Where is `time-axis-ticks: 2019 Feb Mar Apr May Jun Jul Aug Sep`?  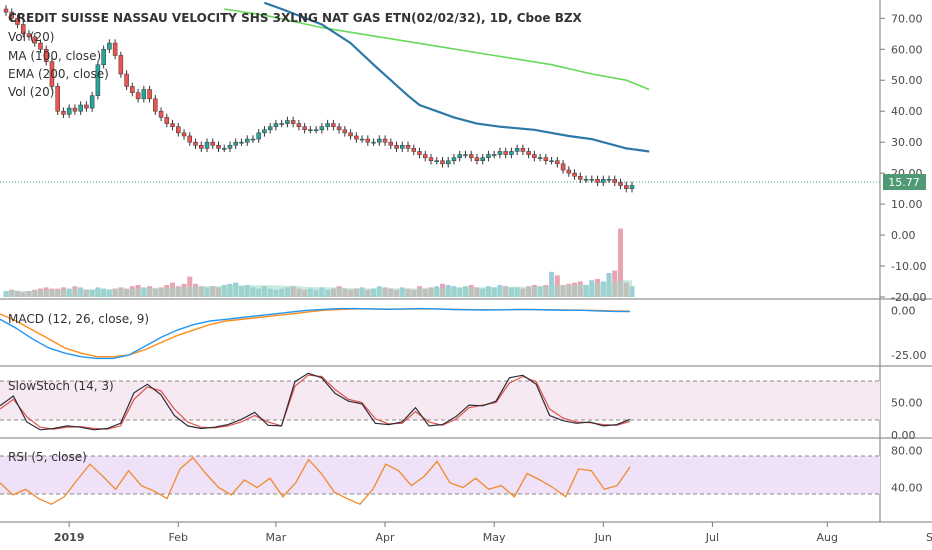
time-axis-ticks: 2019 Feb Mar Apr May Jun Jul Aug Sep is located at coordinates (493, 533).